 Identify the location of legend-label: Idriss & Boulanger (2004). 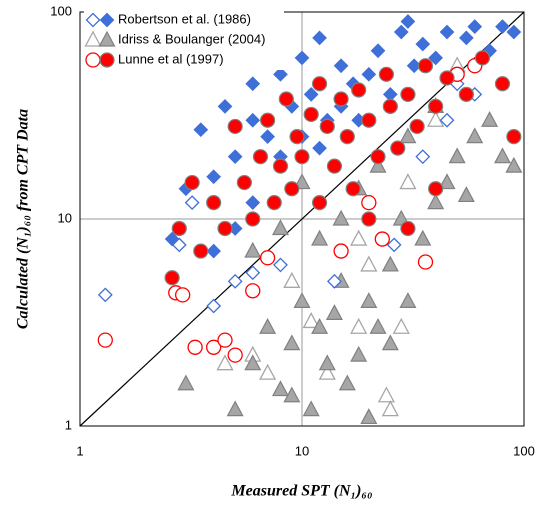
(191, 38).